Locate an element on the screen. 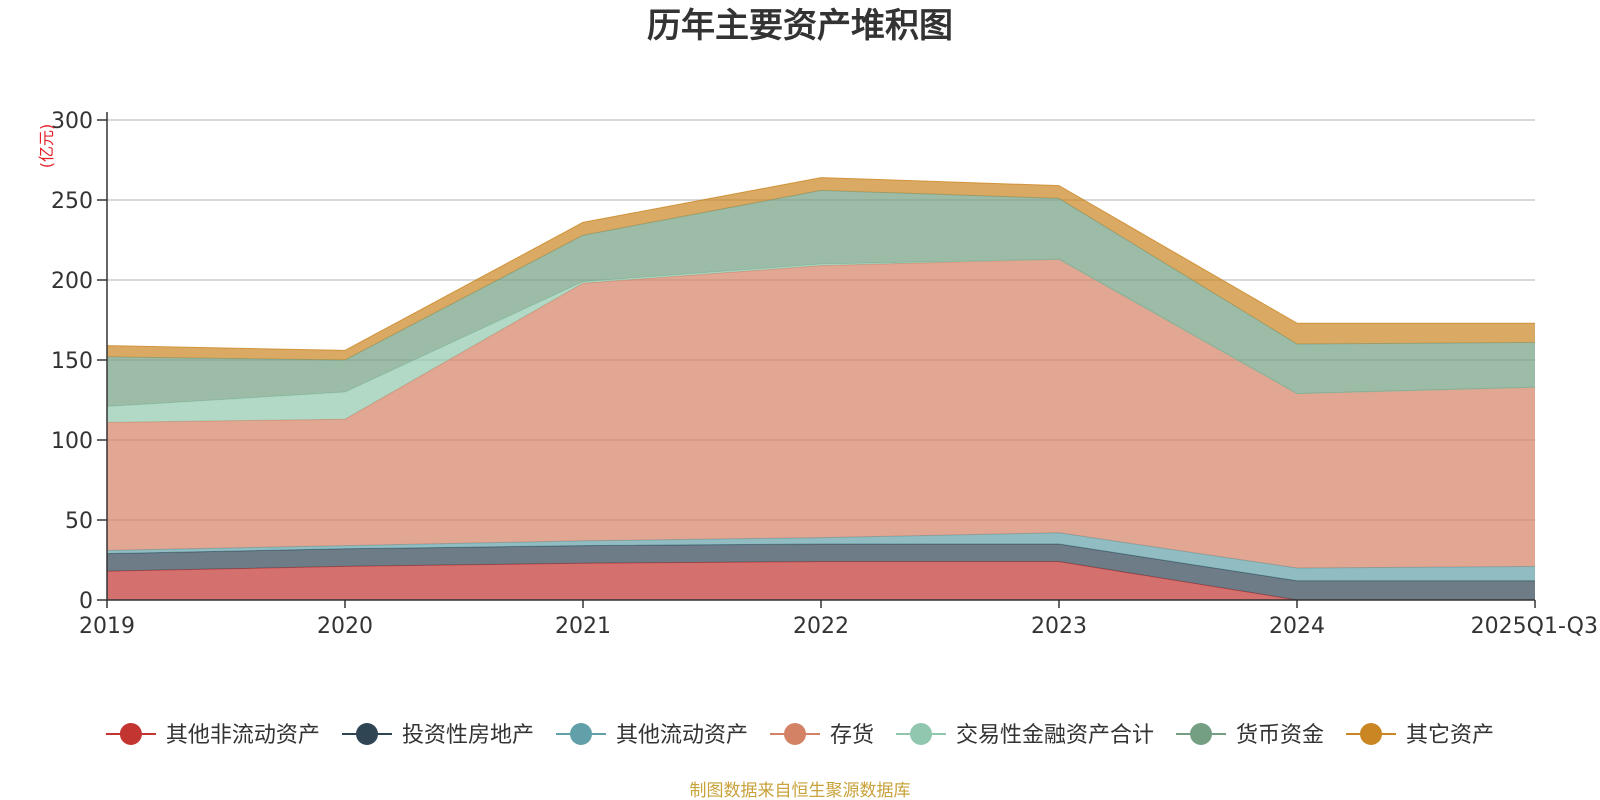  x-tick-label: 2021 is located at coordinates (583, 626).